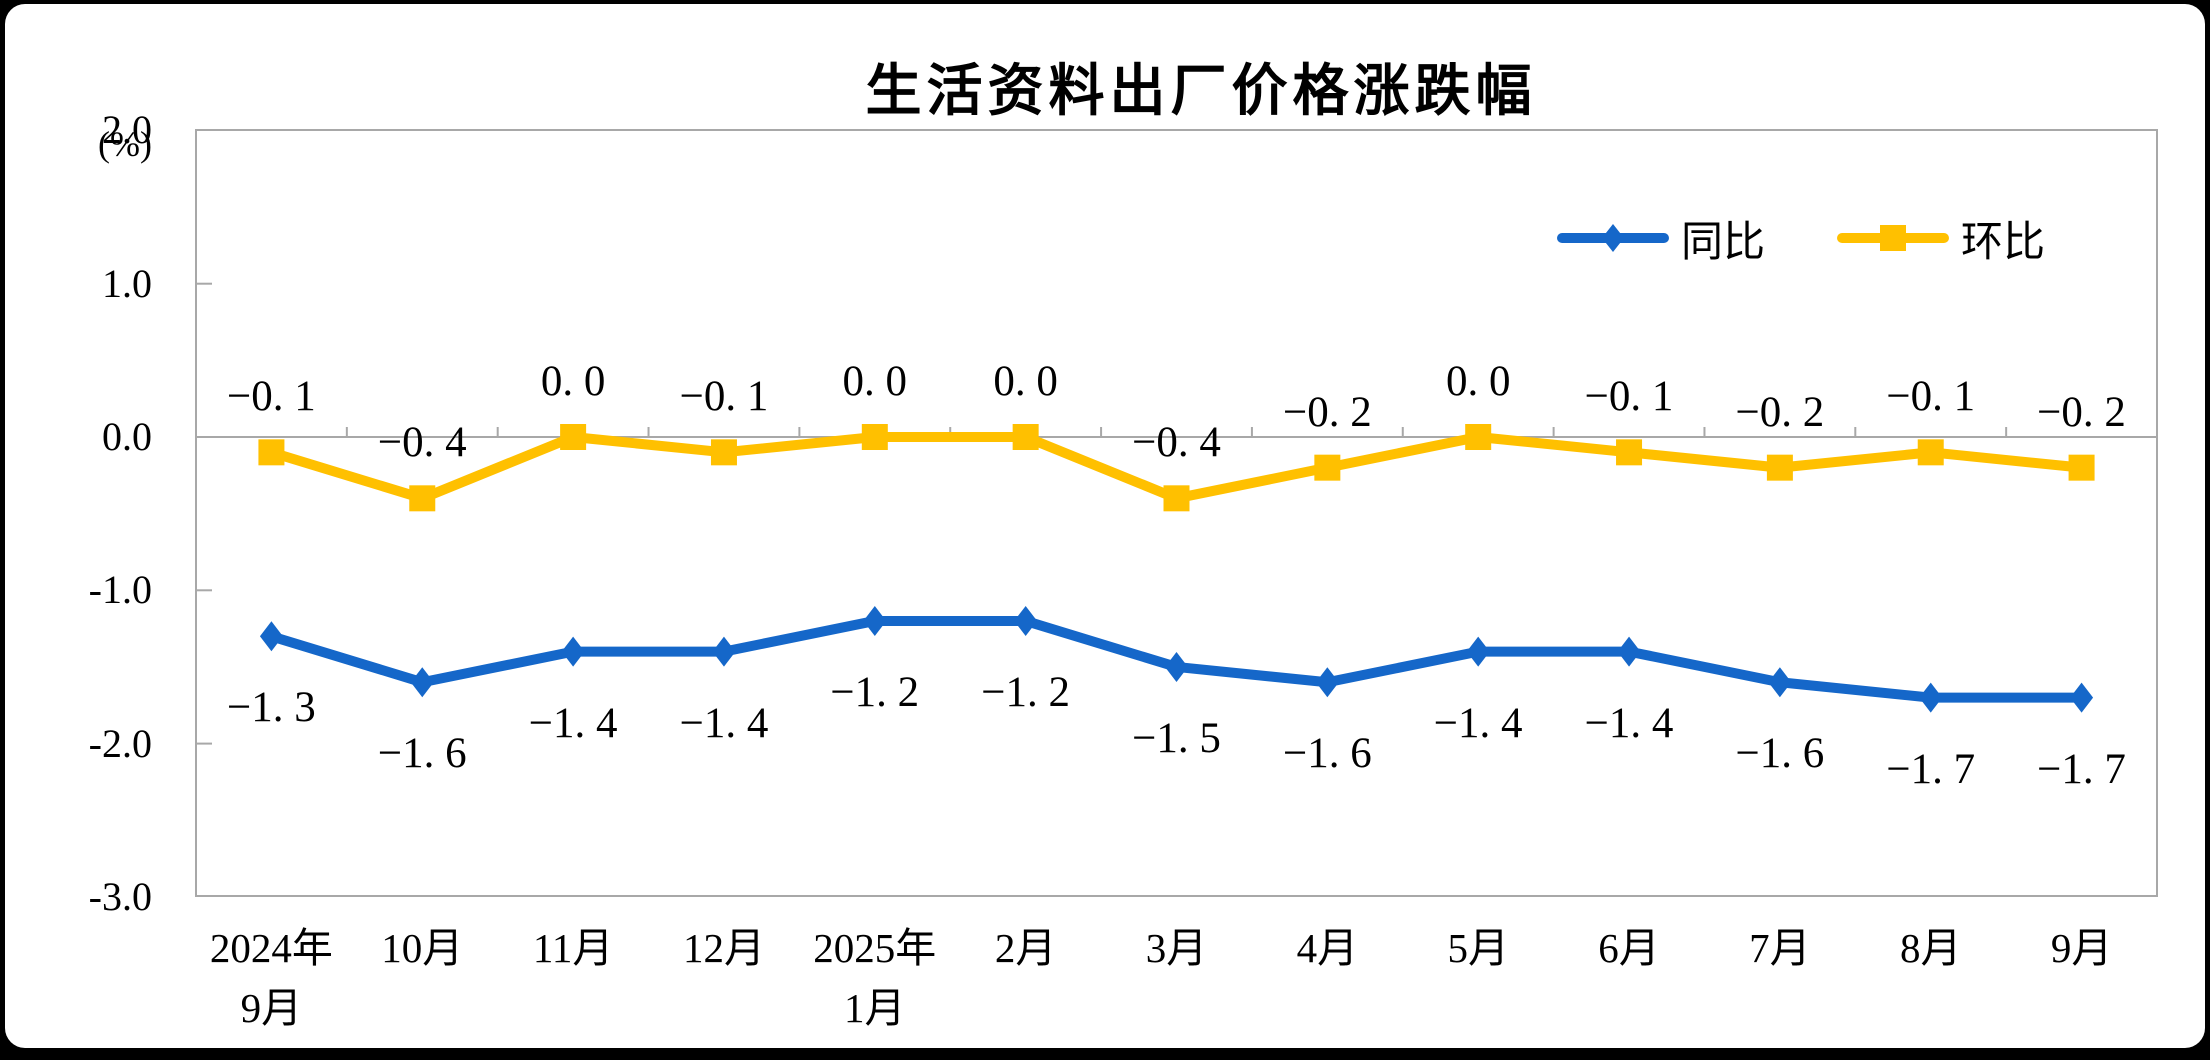 The height and width of the screenshot is (1060, 2210). I want to click on y-axis-tick-label: -3.0, so click(120, 896).